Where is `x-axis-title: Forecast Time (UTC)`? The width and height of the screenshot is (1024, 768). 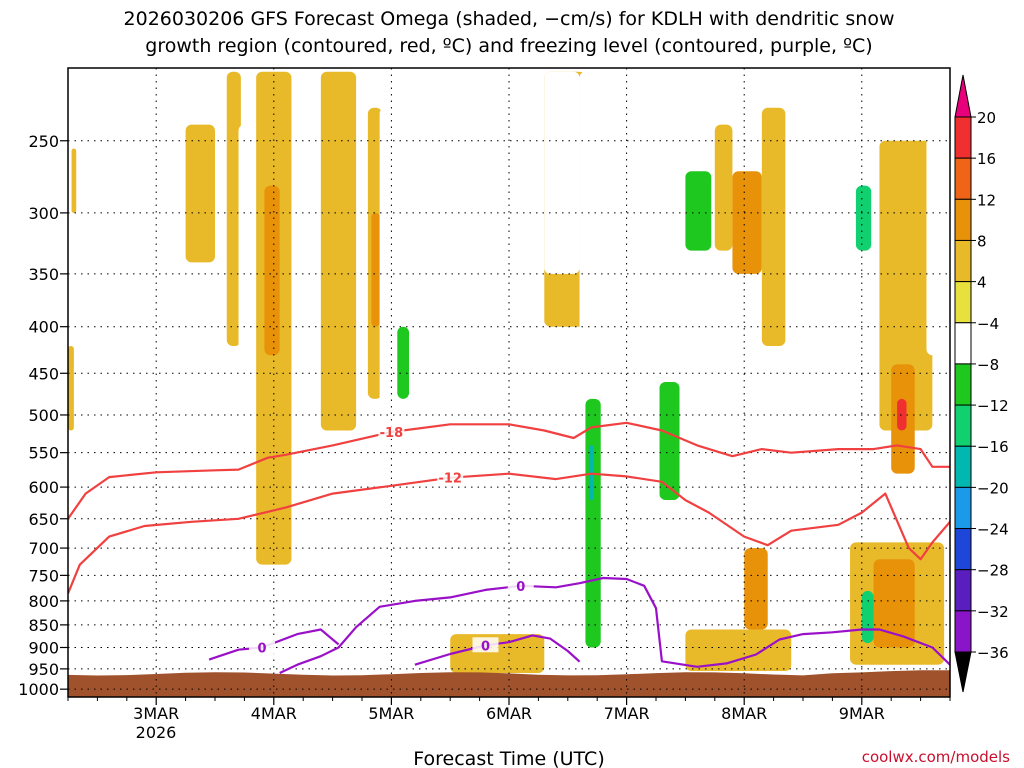 x-axis-title: Forecast Time (UTC) is located at coordinates (508, 758).